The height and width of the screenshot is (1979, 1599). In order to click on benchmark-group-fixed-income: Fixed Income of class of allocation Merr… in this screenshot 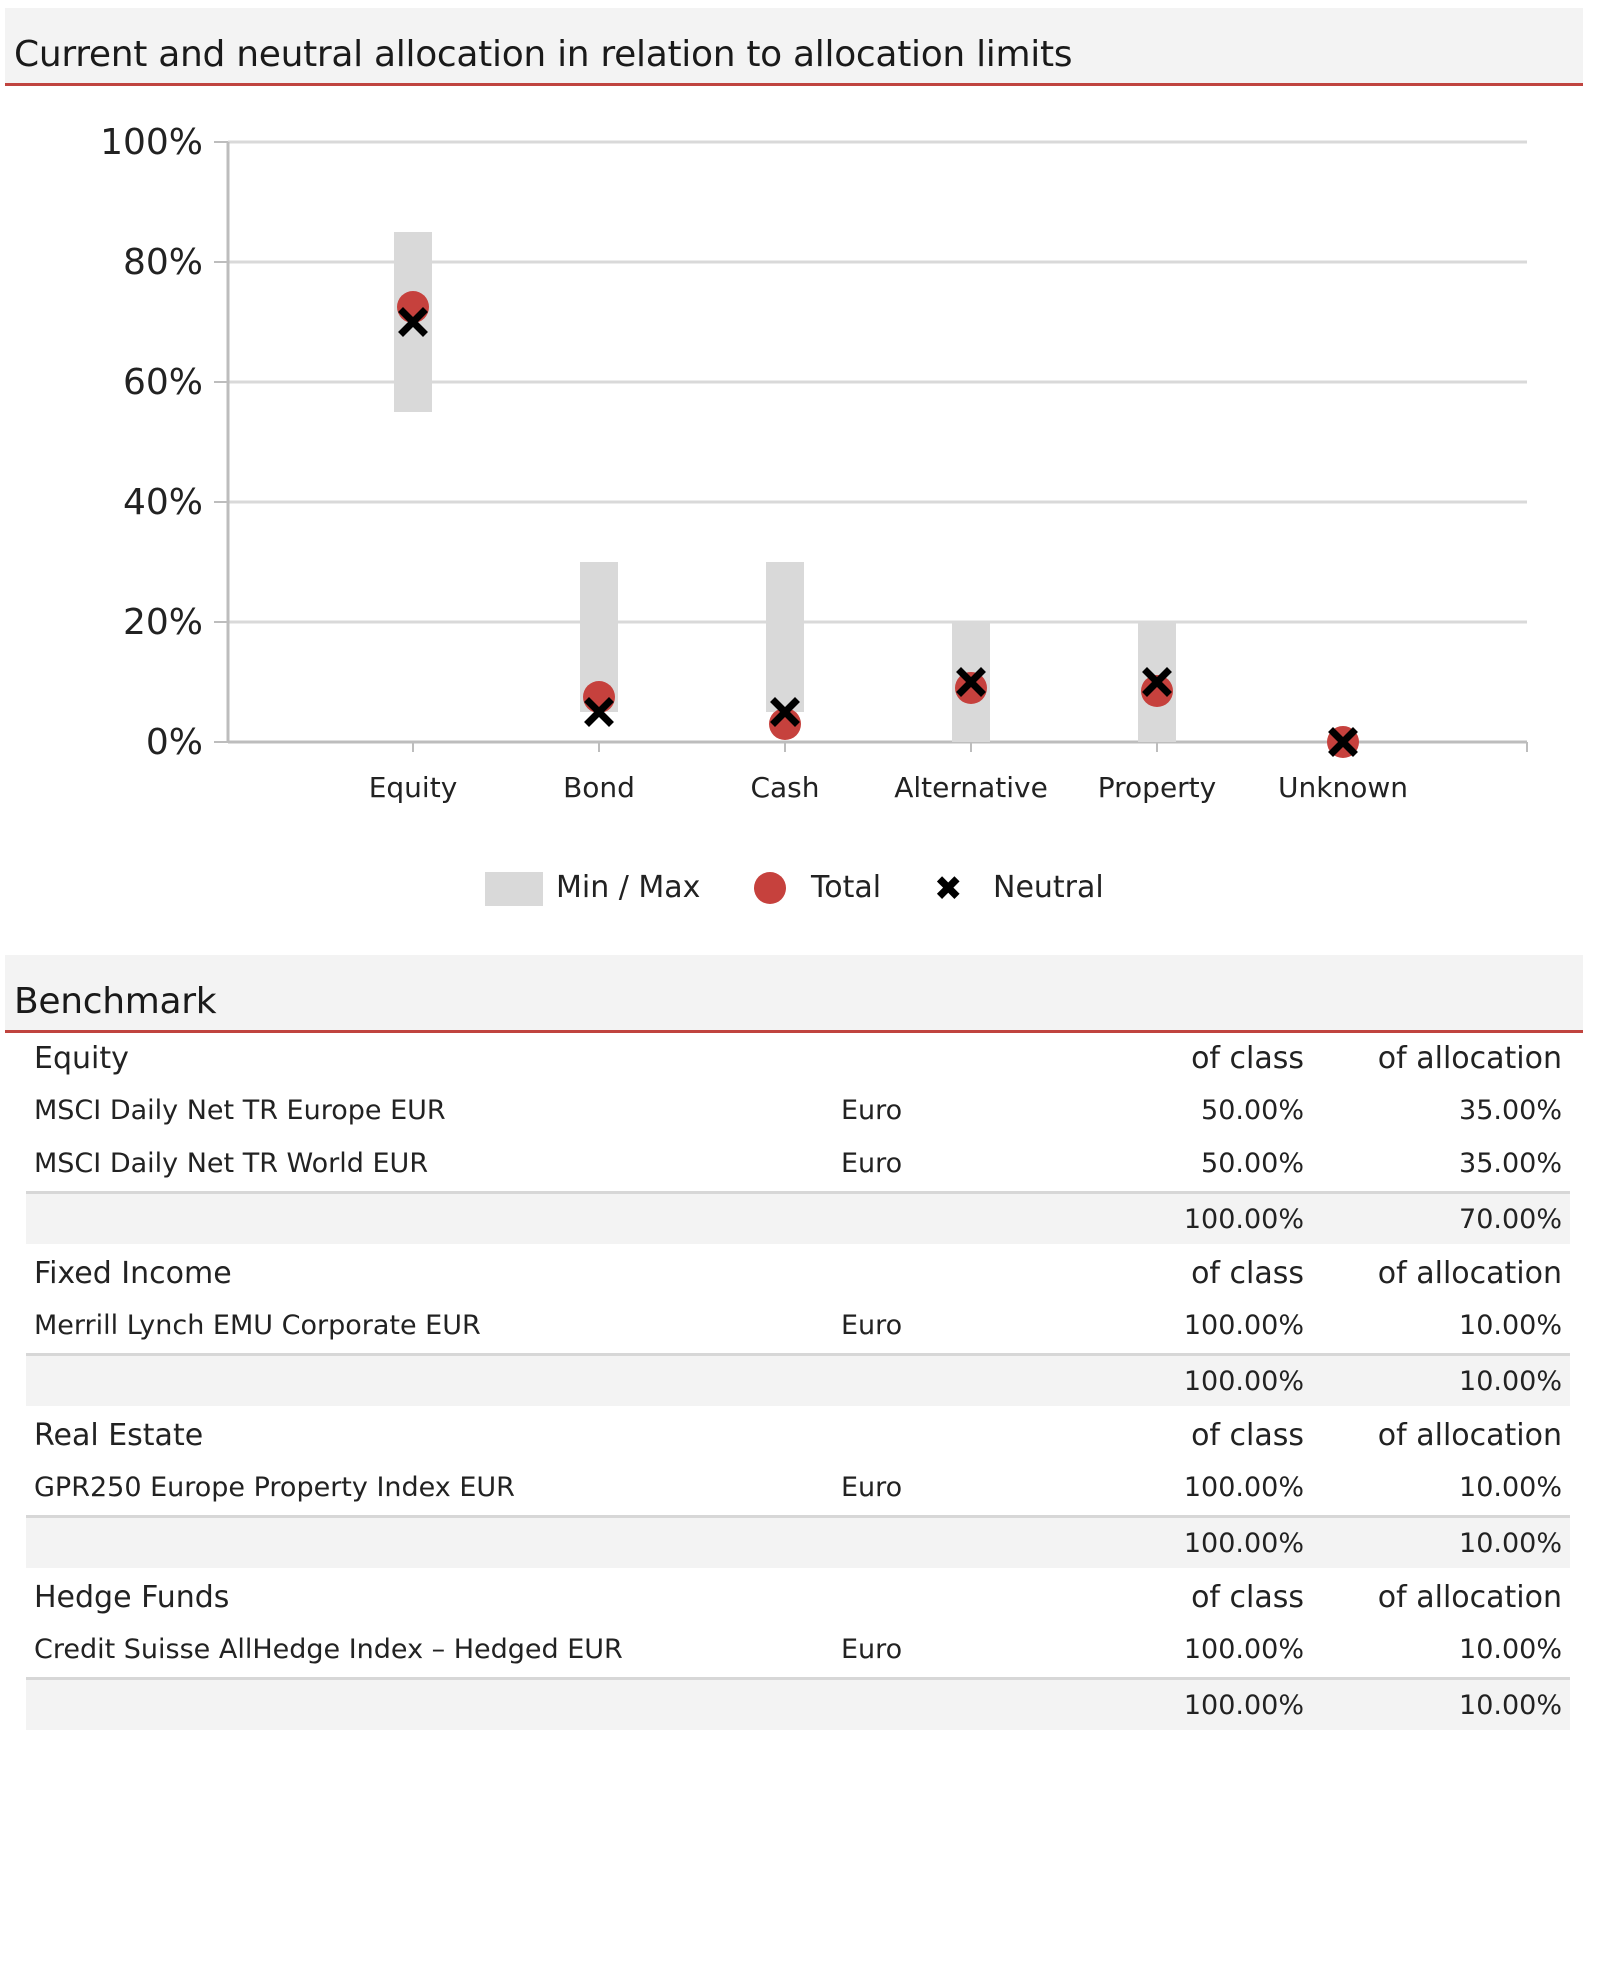, I will do `click(798, 1328)`.